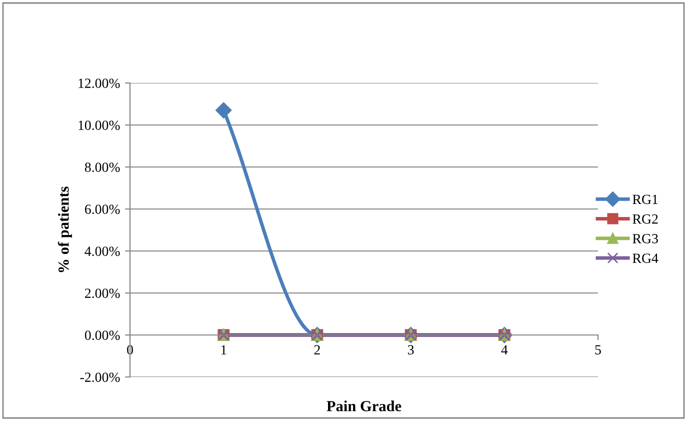 This screenshot has height=421, width=687. What do you see at coordinates (364, 406) in the screenshot?
I see `x-axis-title: Pain Grade` at bounding box center [364, 406].